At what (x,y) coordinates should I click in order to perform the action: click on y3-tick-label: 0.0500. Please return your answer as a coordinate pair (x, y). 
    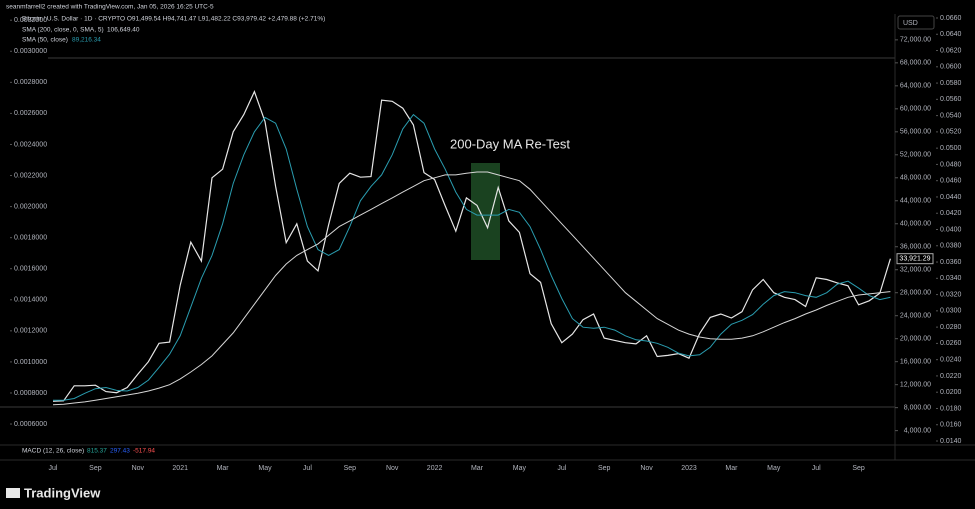
    Looking at the image, I should click on (951, 148).